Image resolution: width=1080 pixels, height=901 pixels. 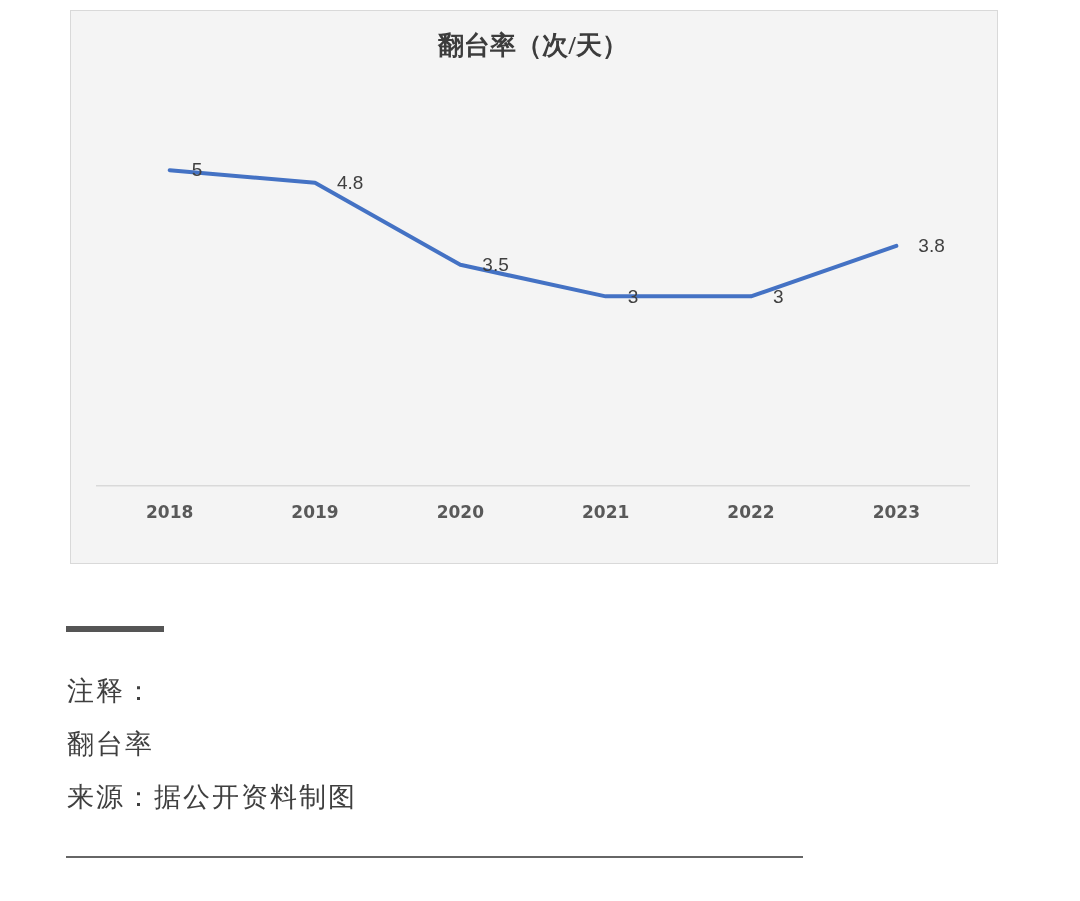 I want to click on x-tick-label: 2020, so click(x=460, y=512).